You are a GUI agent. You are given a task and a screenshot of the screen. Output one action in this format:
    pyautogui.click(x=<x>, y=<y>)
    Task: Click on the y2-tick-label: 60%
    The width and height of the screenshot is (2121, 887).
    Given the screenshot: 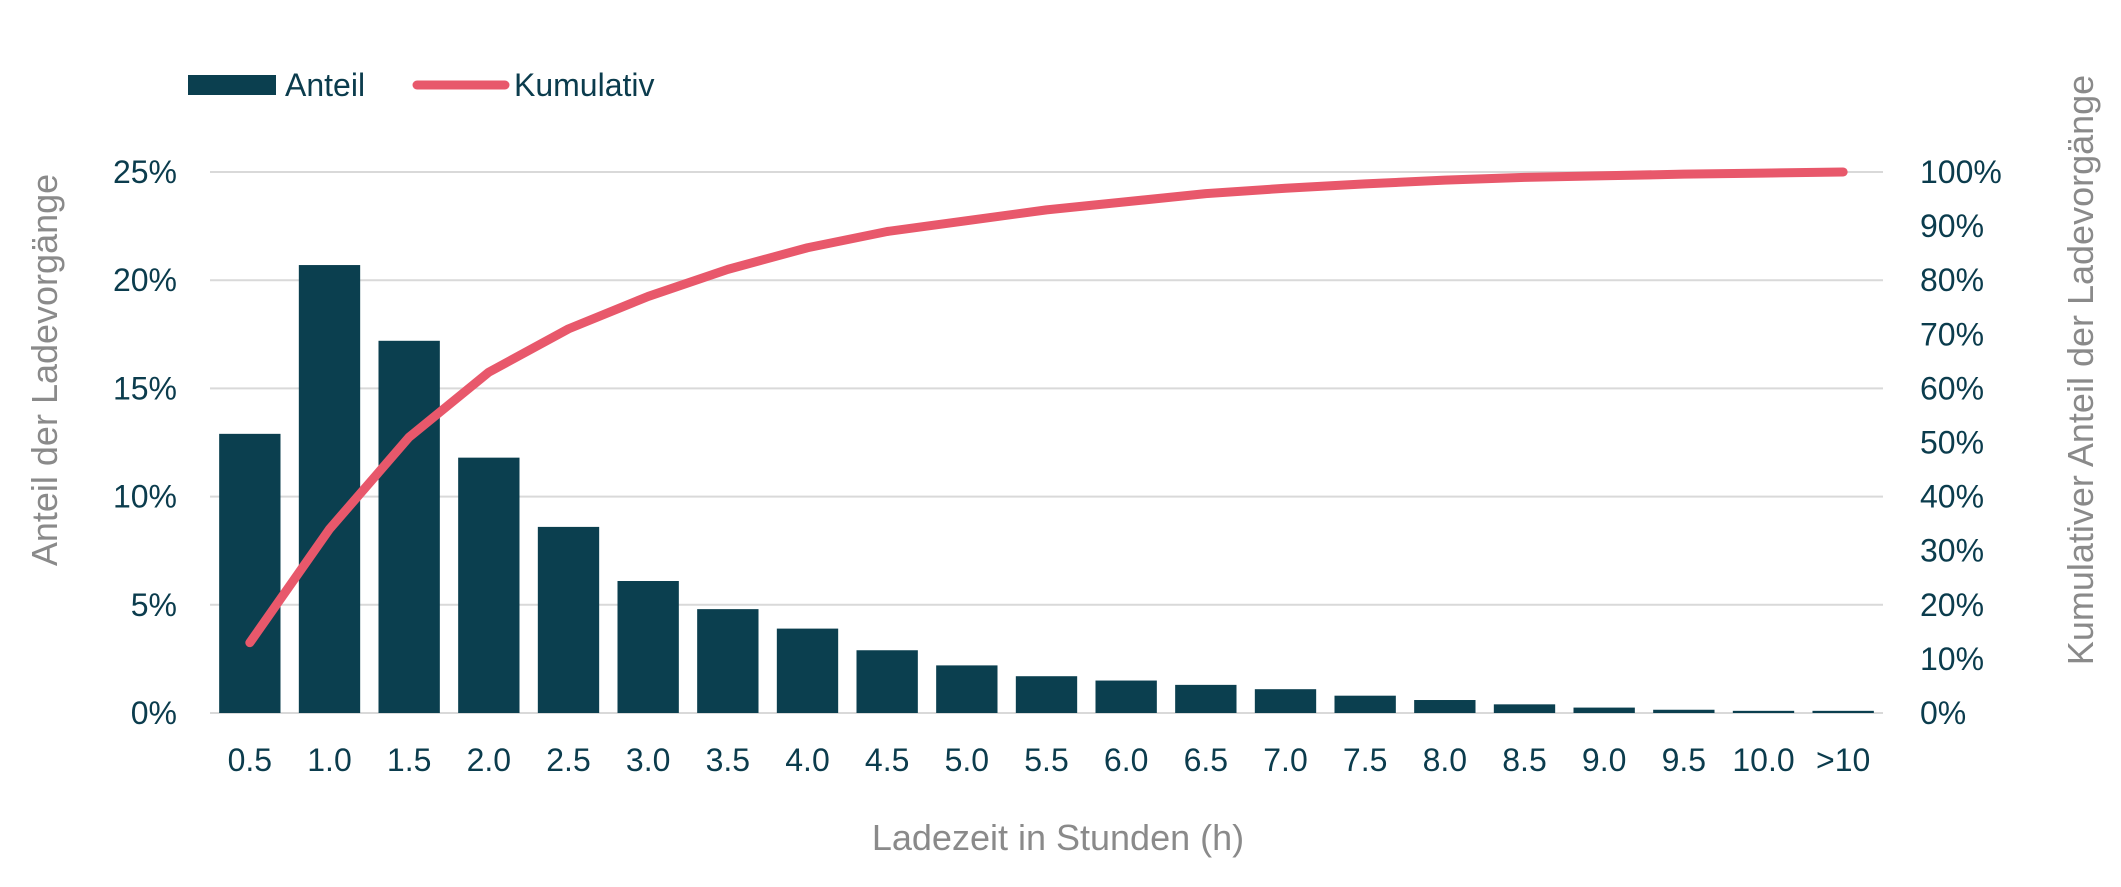 What is the action you would take?
    pyautogui.click(x=1952, y=388)
    